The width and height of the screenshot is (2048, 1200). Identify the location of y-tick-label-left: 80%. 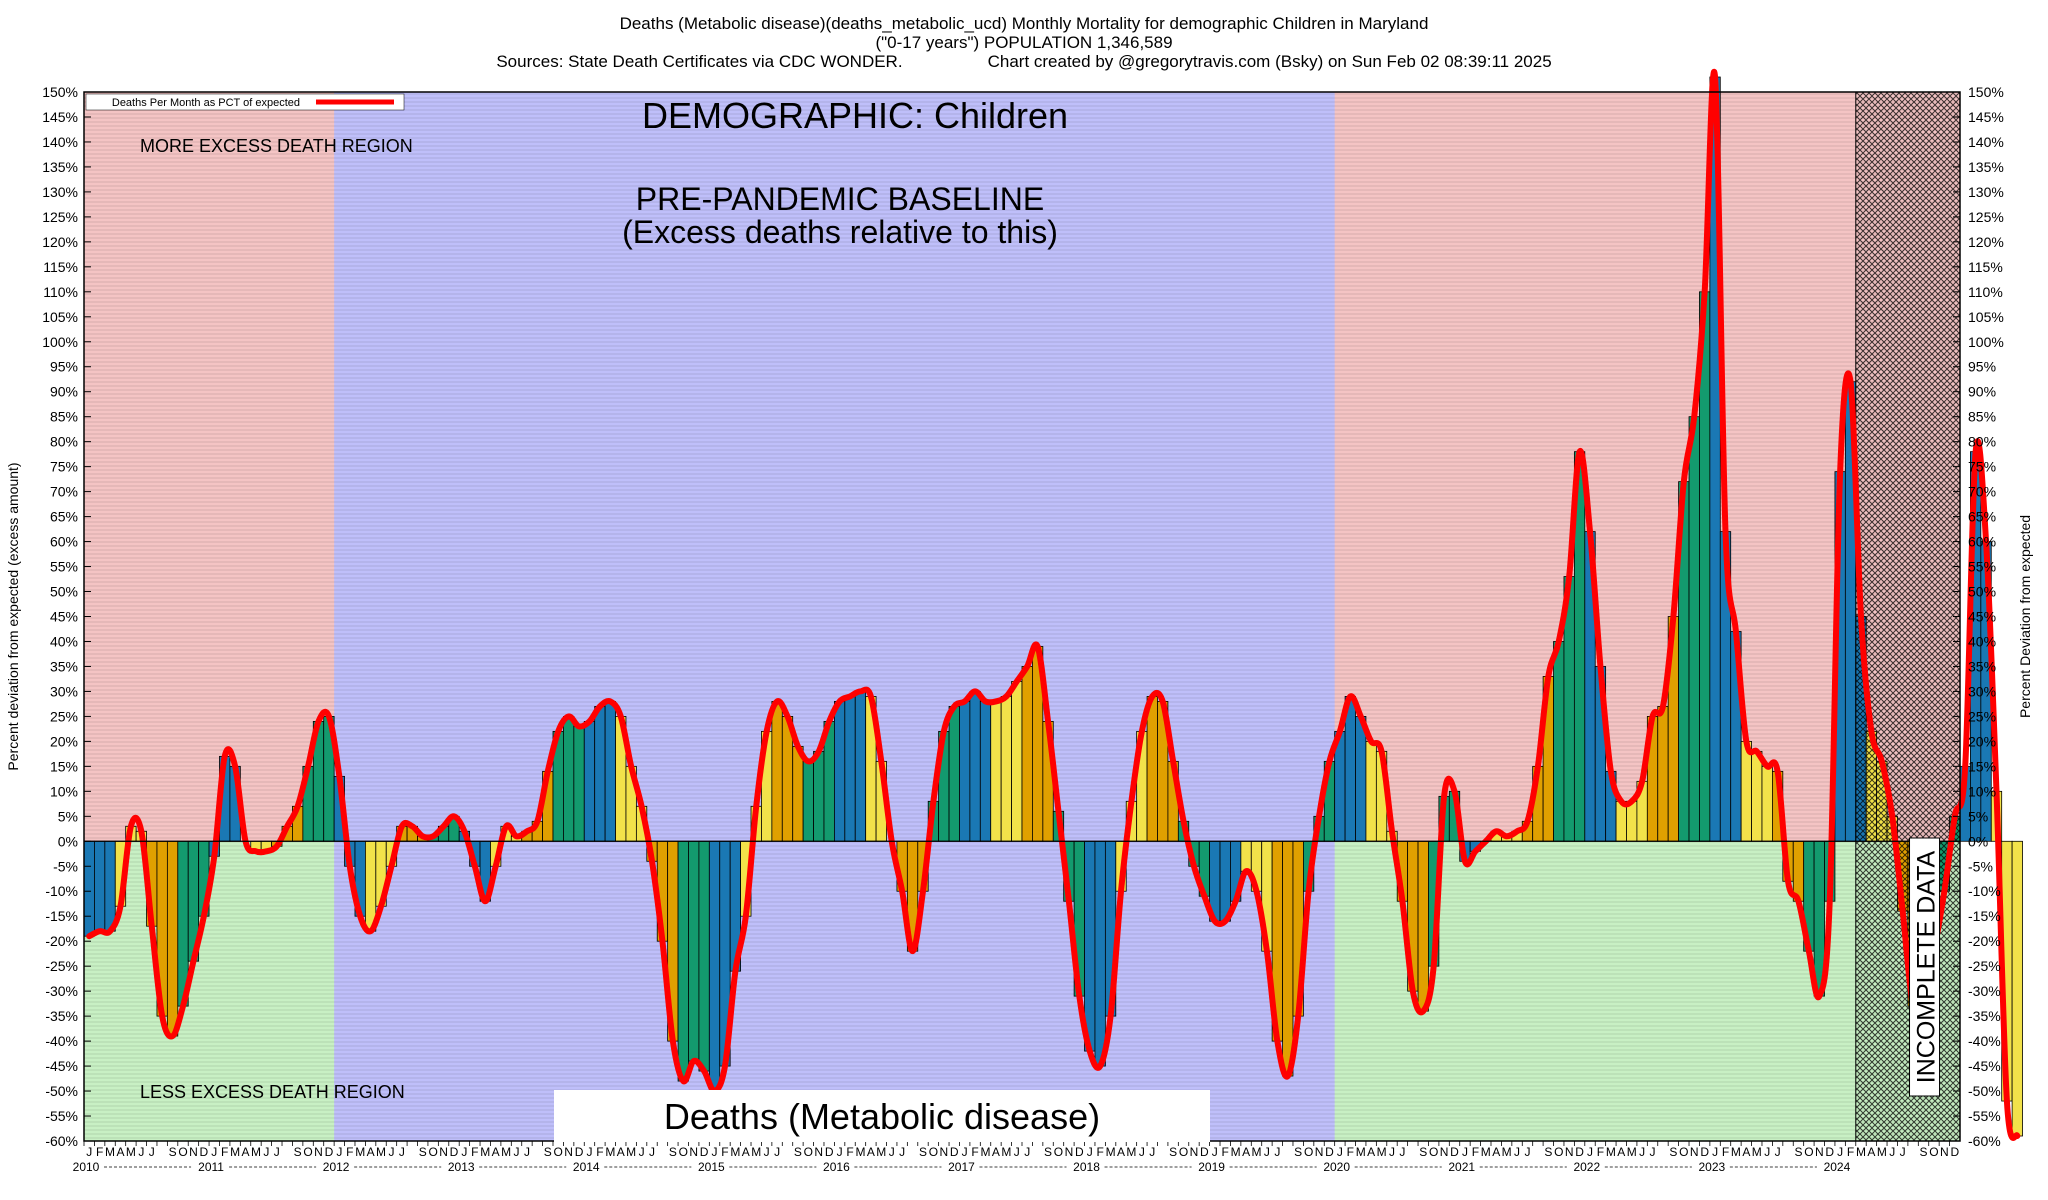
(64, 442).